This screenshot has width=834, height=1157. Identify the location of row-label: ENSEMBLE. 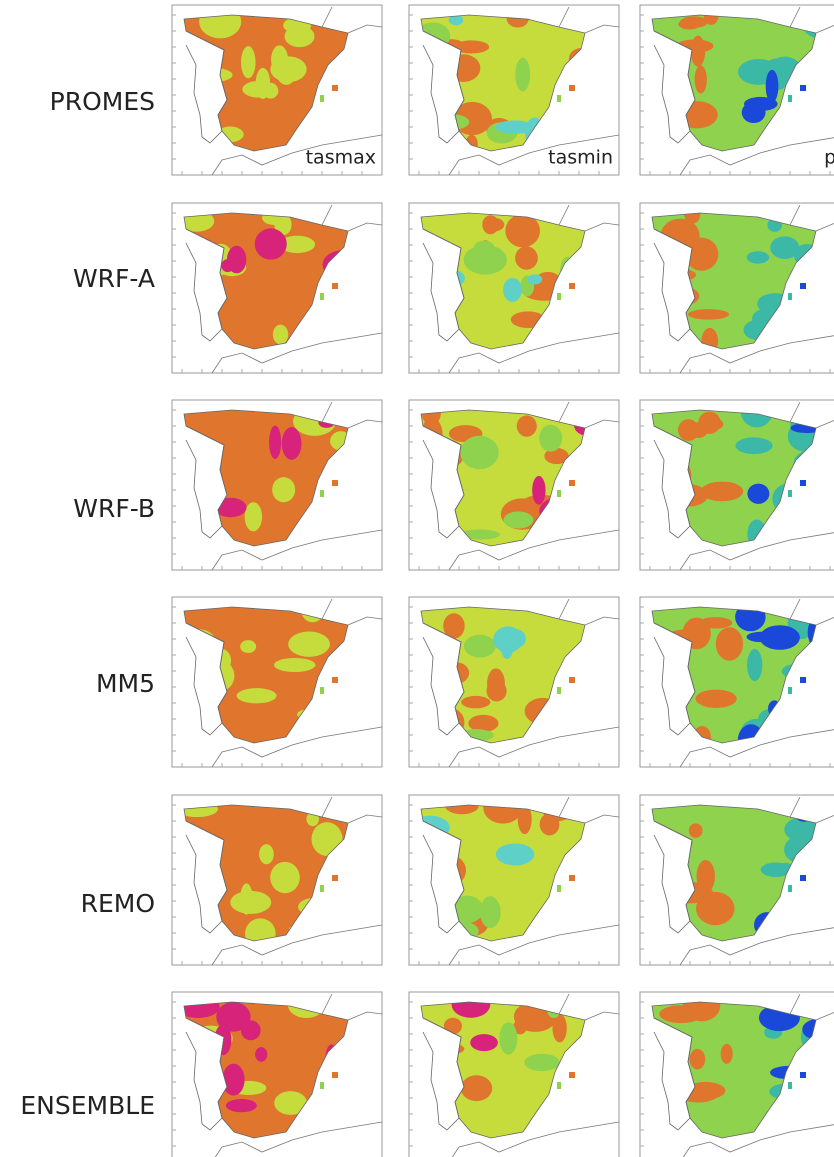
(87, 1105).